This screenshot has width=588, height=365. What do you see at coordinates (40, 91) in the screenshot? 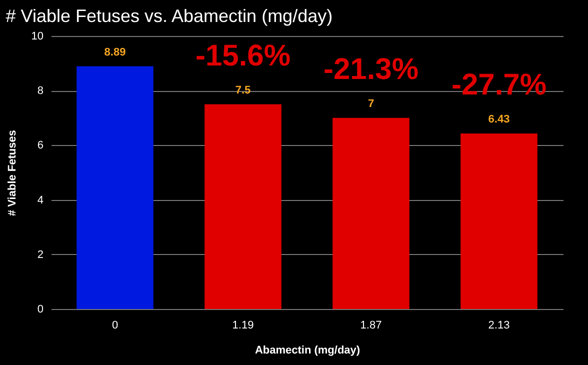
I see `y-tick-label: 8` at bounding box center [40, 91].